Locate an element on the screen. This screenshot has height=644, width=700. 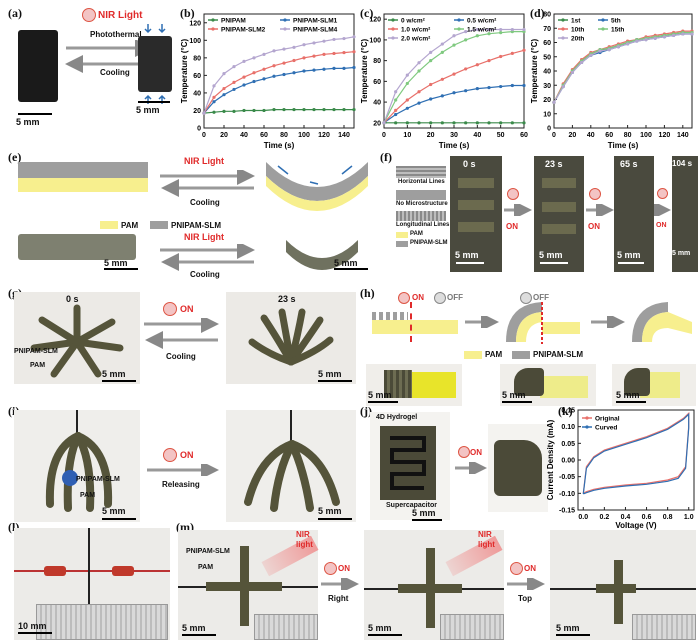
time-g-0: 0 s is located at coordinates (72, 299).